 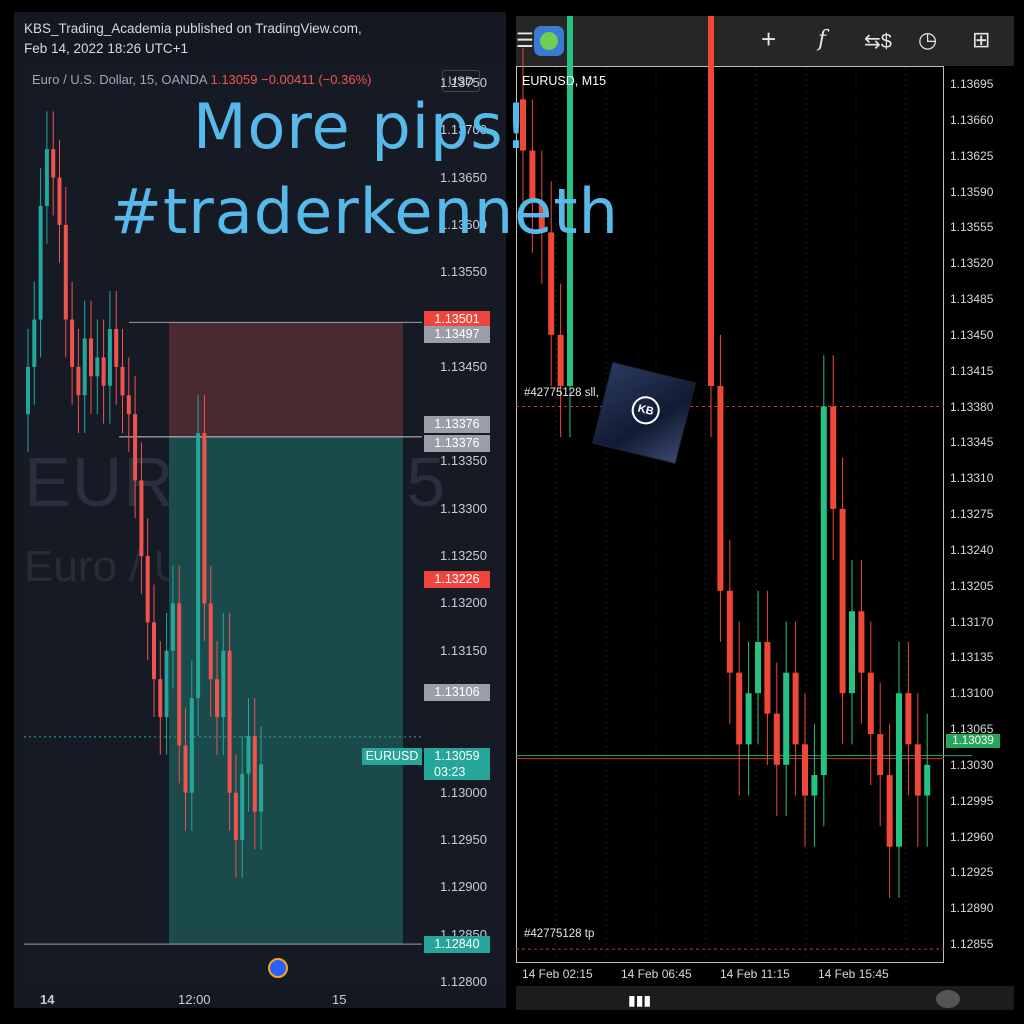 I want to click on clock-icon: ◷, so click(x=928, y=39).